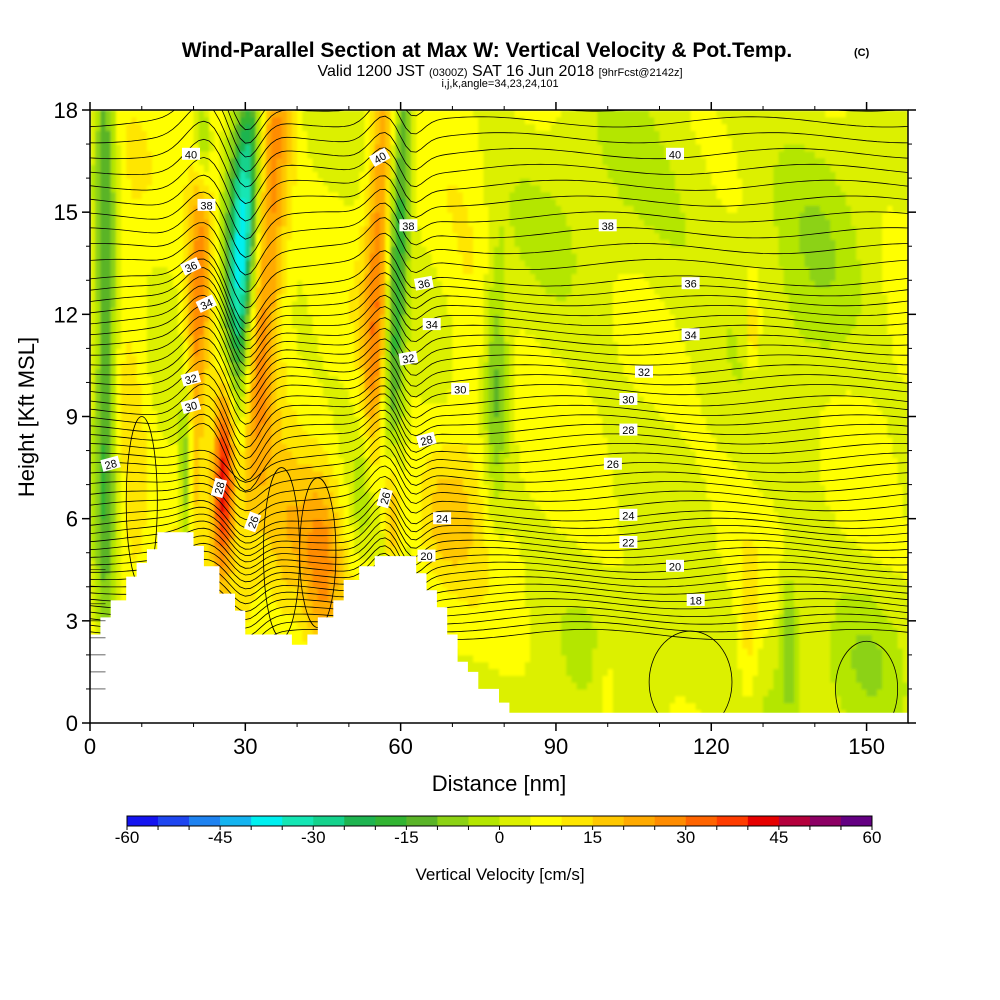  I want to click on subtitle-date: SAT 16 Jun 2018, so click(533, 71).